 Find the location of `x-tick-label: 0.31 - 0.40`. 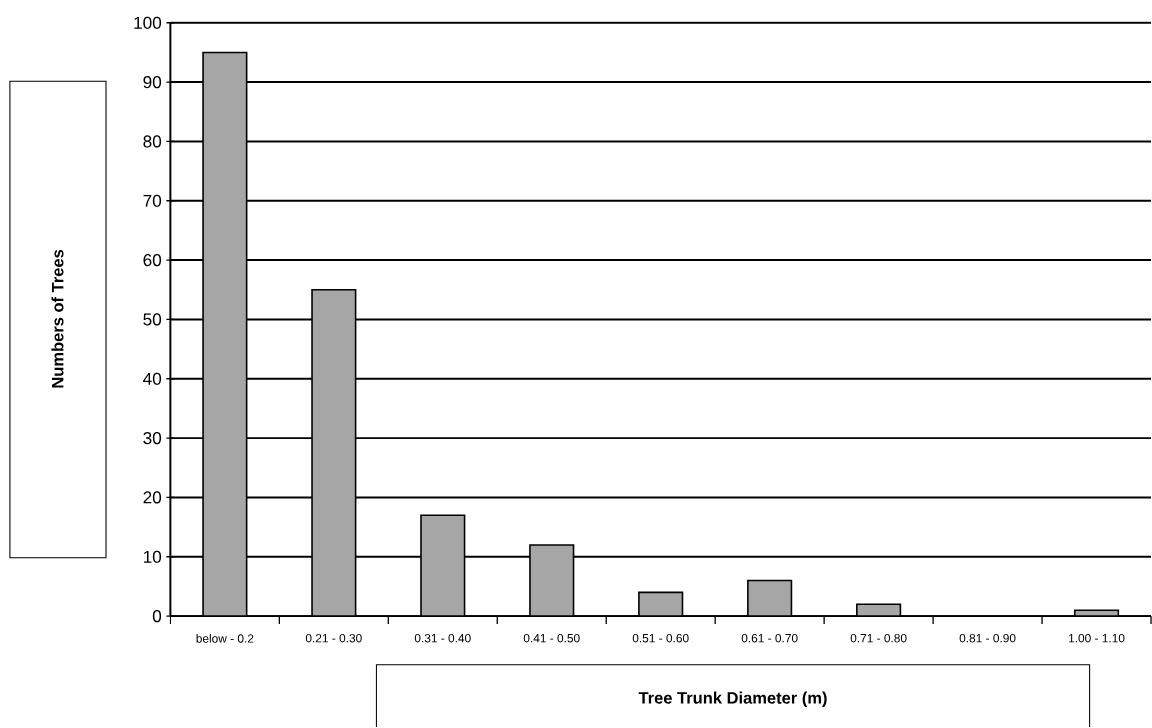

x-tick-label: 0.31 - 0.40 is located at coordinates (442, 638).